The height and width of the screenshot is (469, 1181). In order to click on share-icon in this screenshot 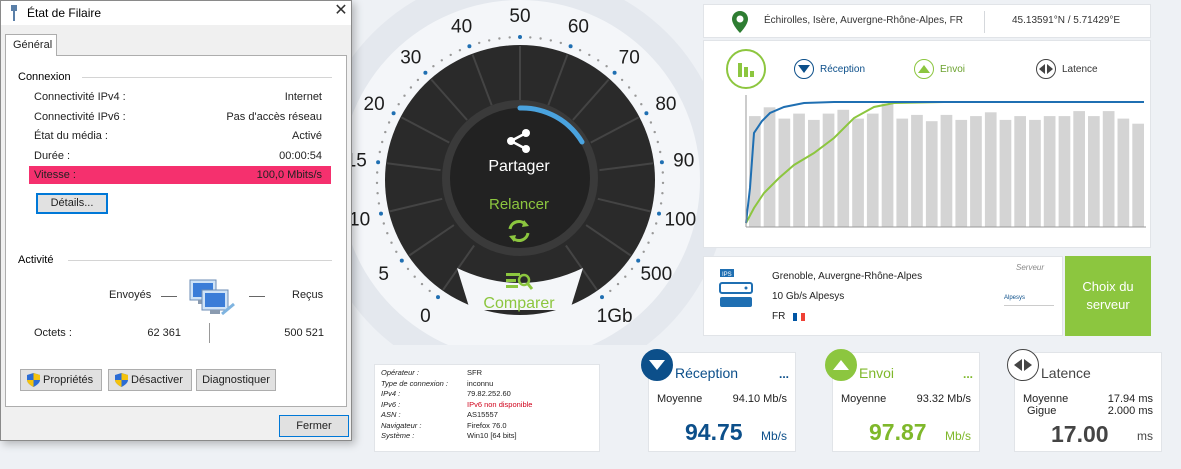, I will do `click(519, 141)`.